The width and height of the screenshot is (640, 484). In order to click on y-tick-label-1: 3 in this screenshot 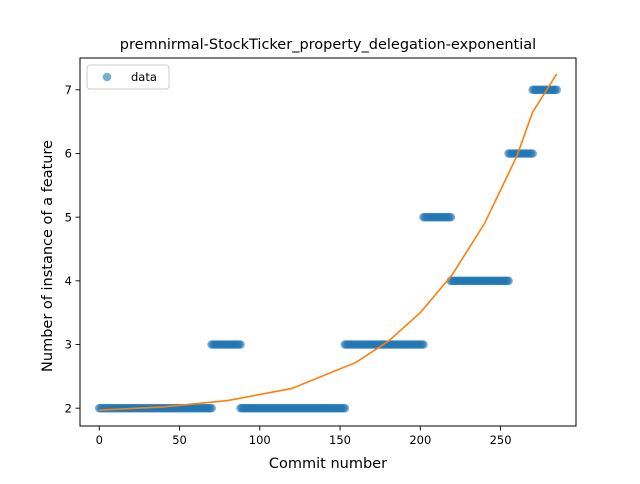, I will do `click(68, 345)`.